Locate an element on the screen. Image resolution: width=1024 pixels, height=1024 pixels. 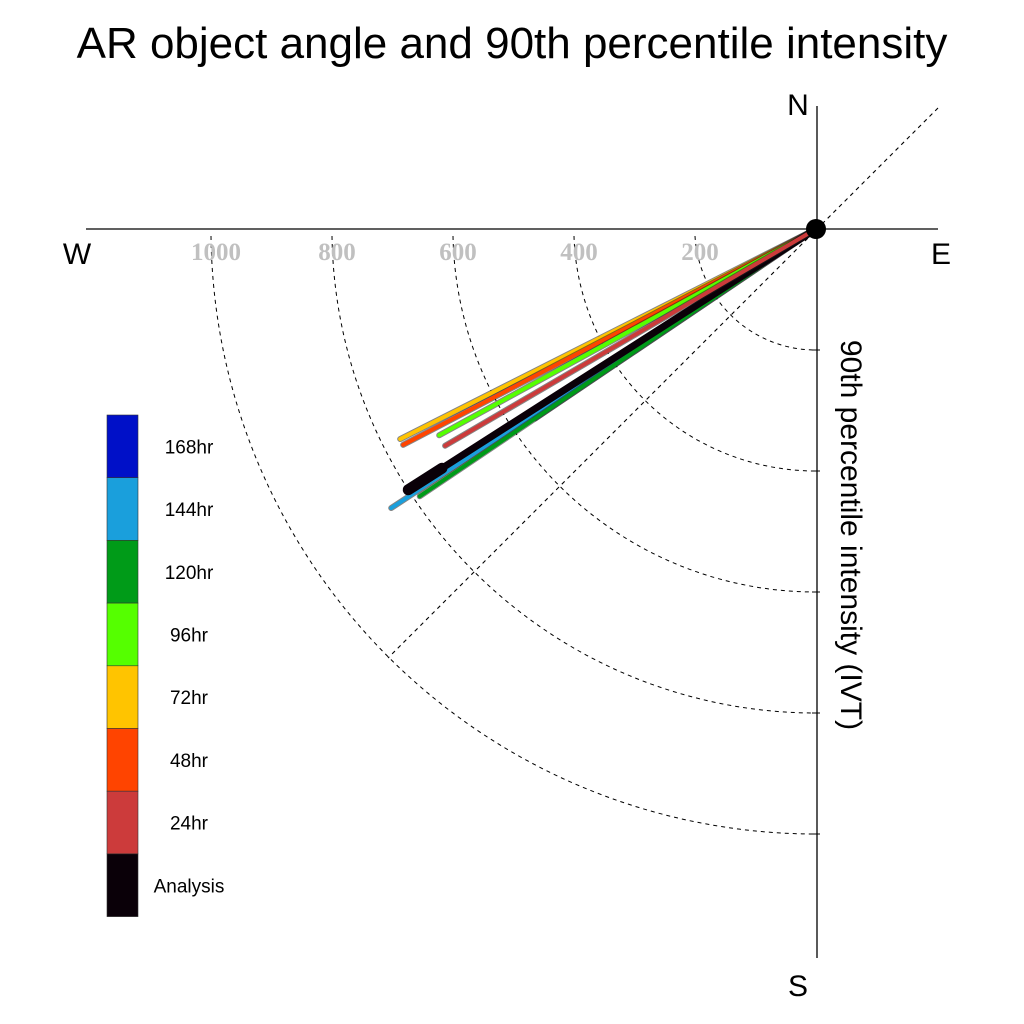
compass-north-label: N is located at coordinates (798, 105).